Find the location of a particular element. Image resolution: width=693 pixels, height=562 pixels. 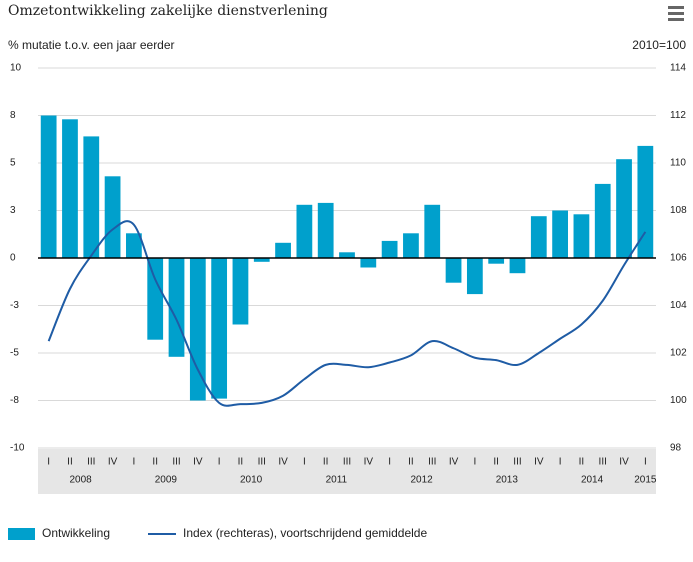

y2-tick-label: 98 is located at coordinates (676, 448).